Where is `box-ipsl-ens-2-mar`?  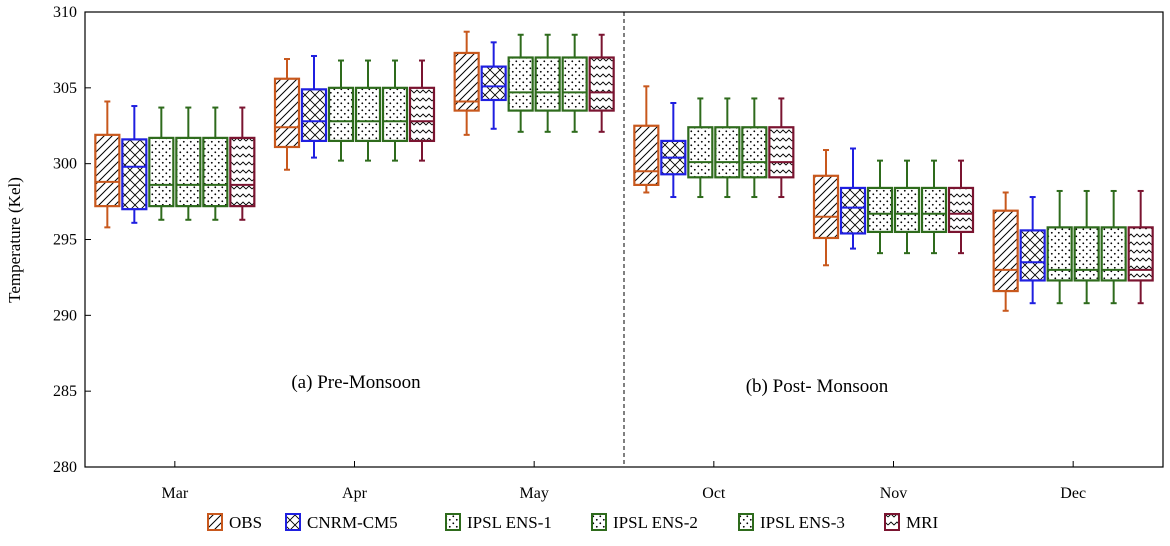
box-ipsl-ens-2-mar is located at coordinates (188, 163).